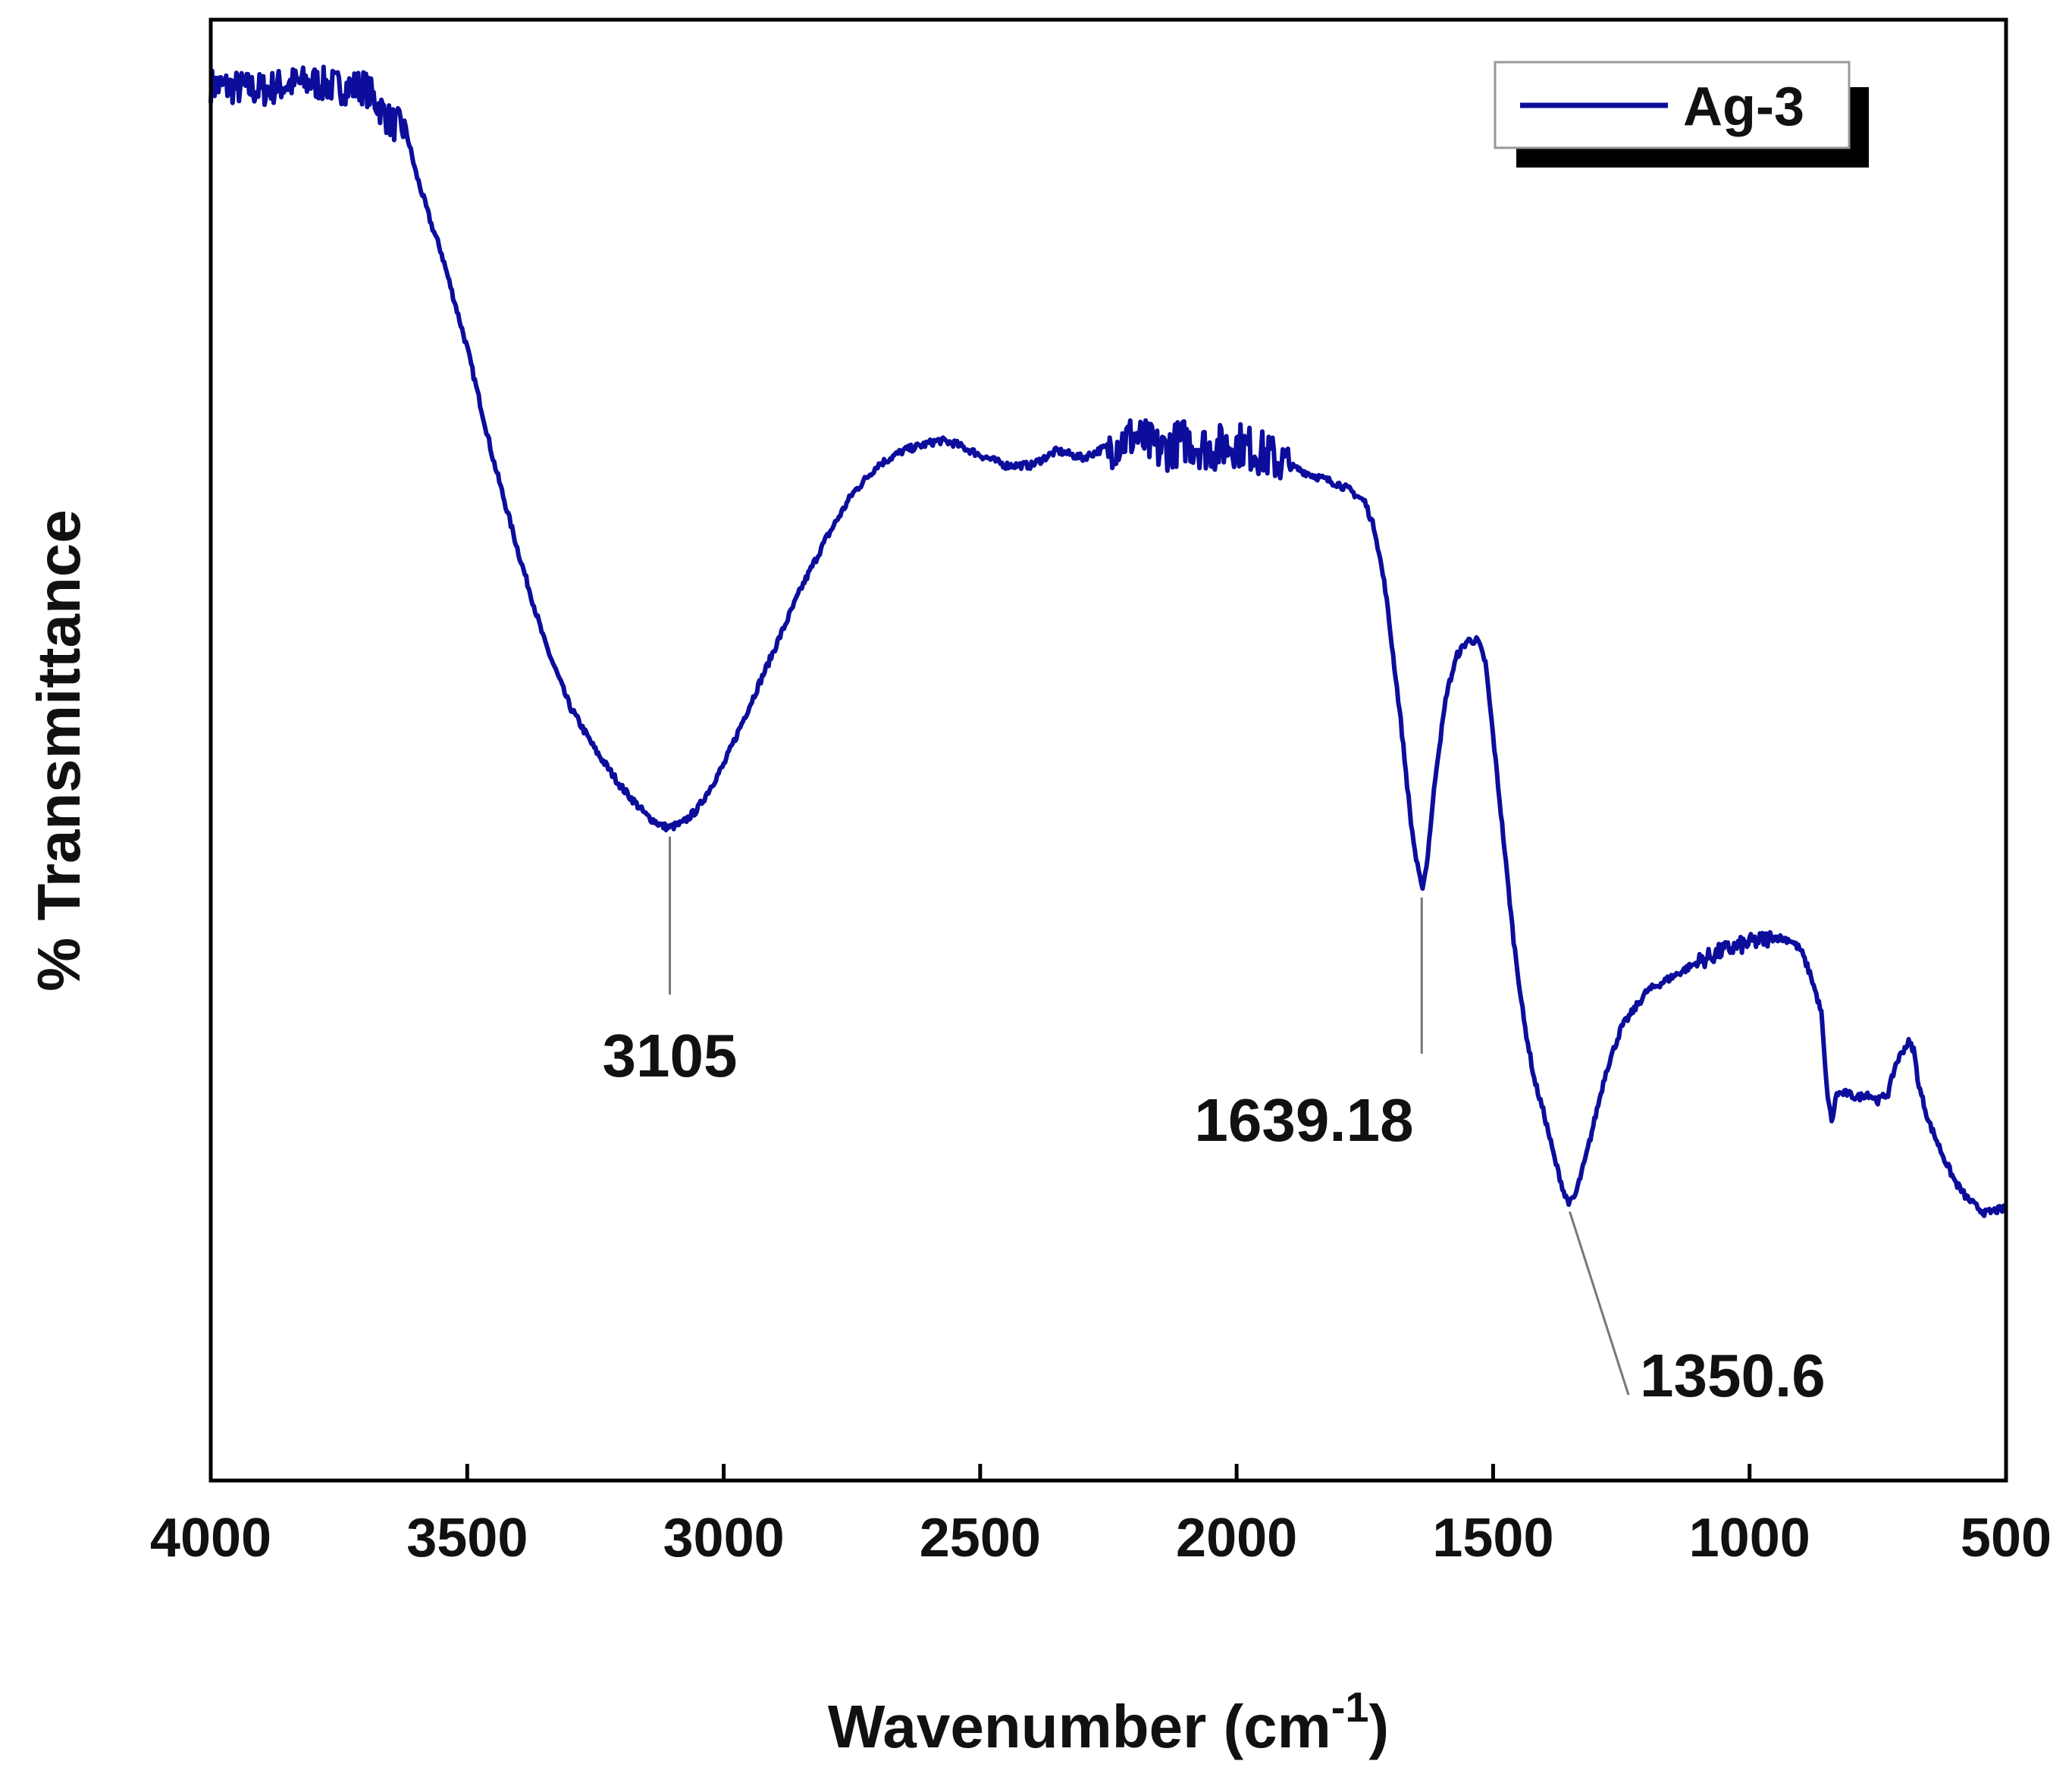 Image resolution: width=2072 pixels, height=1783 pixels. What do you see at coordinates (467, 1538) in the screenshot?
I see `x-tick-label-3500: 3500` at bounding box center [467, 1538].